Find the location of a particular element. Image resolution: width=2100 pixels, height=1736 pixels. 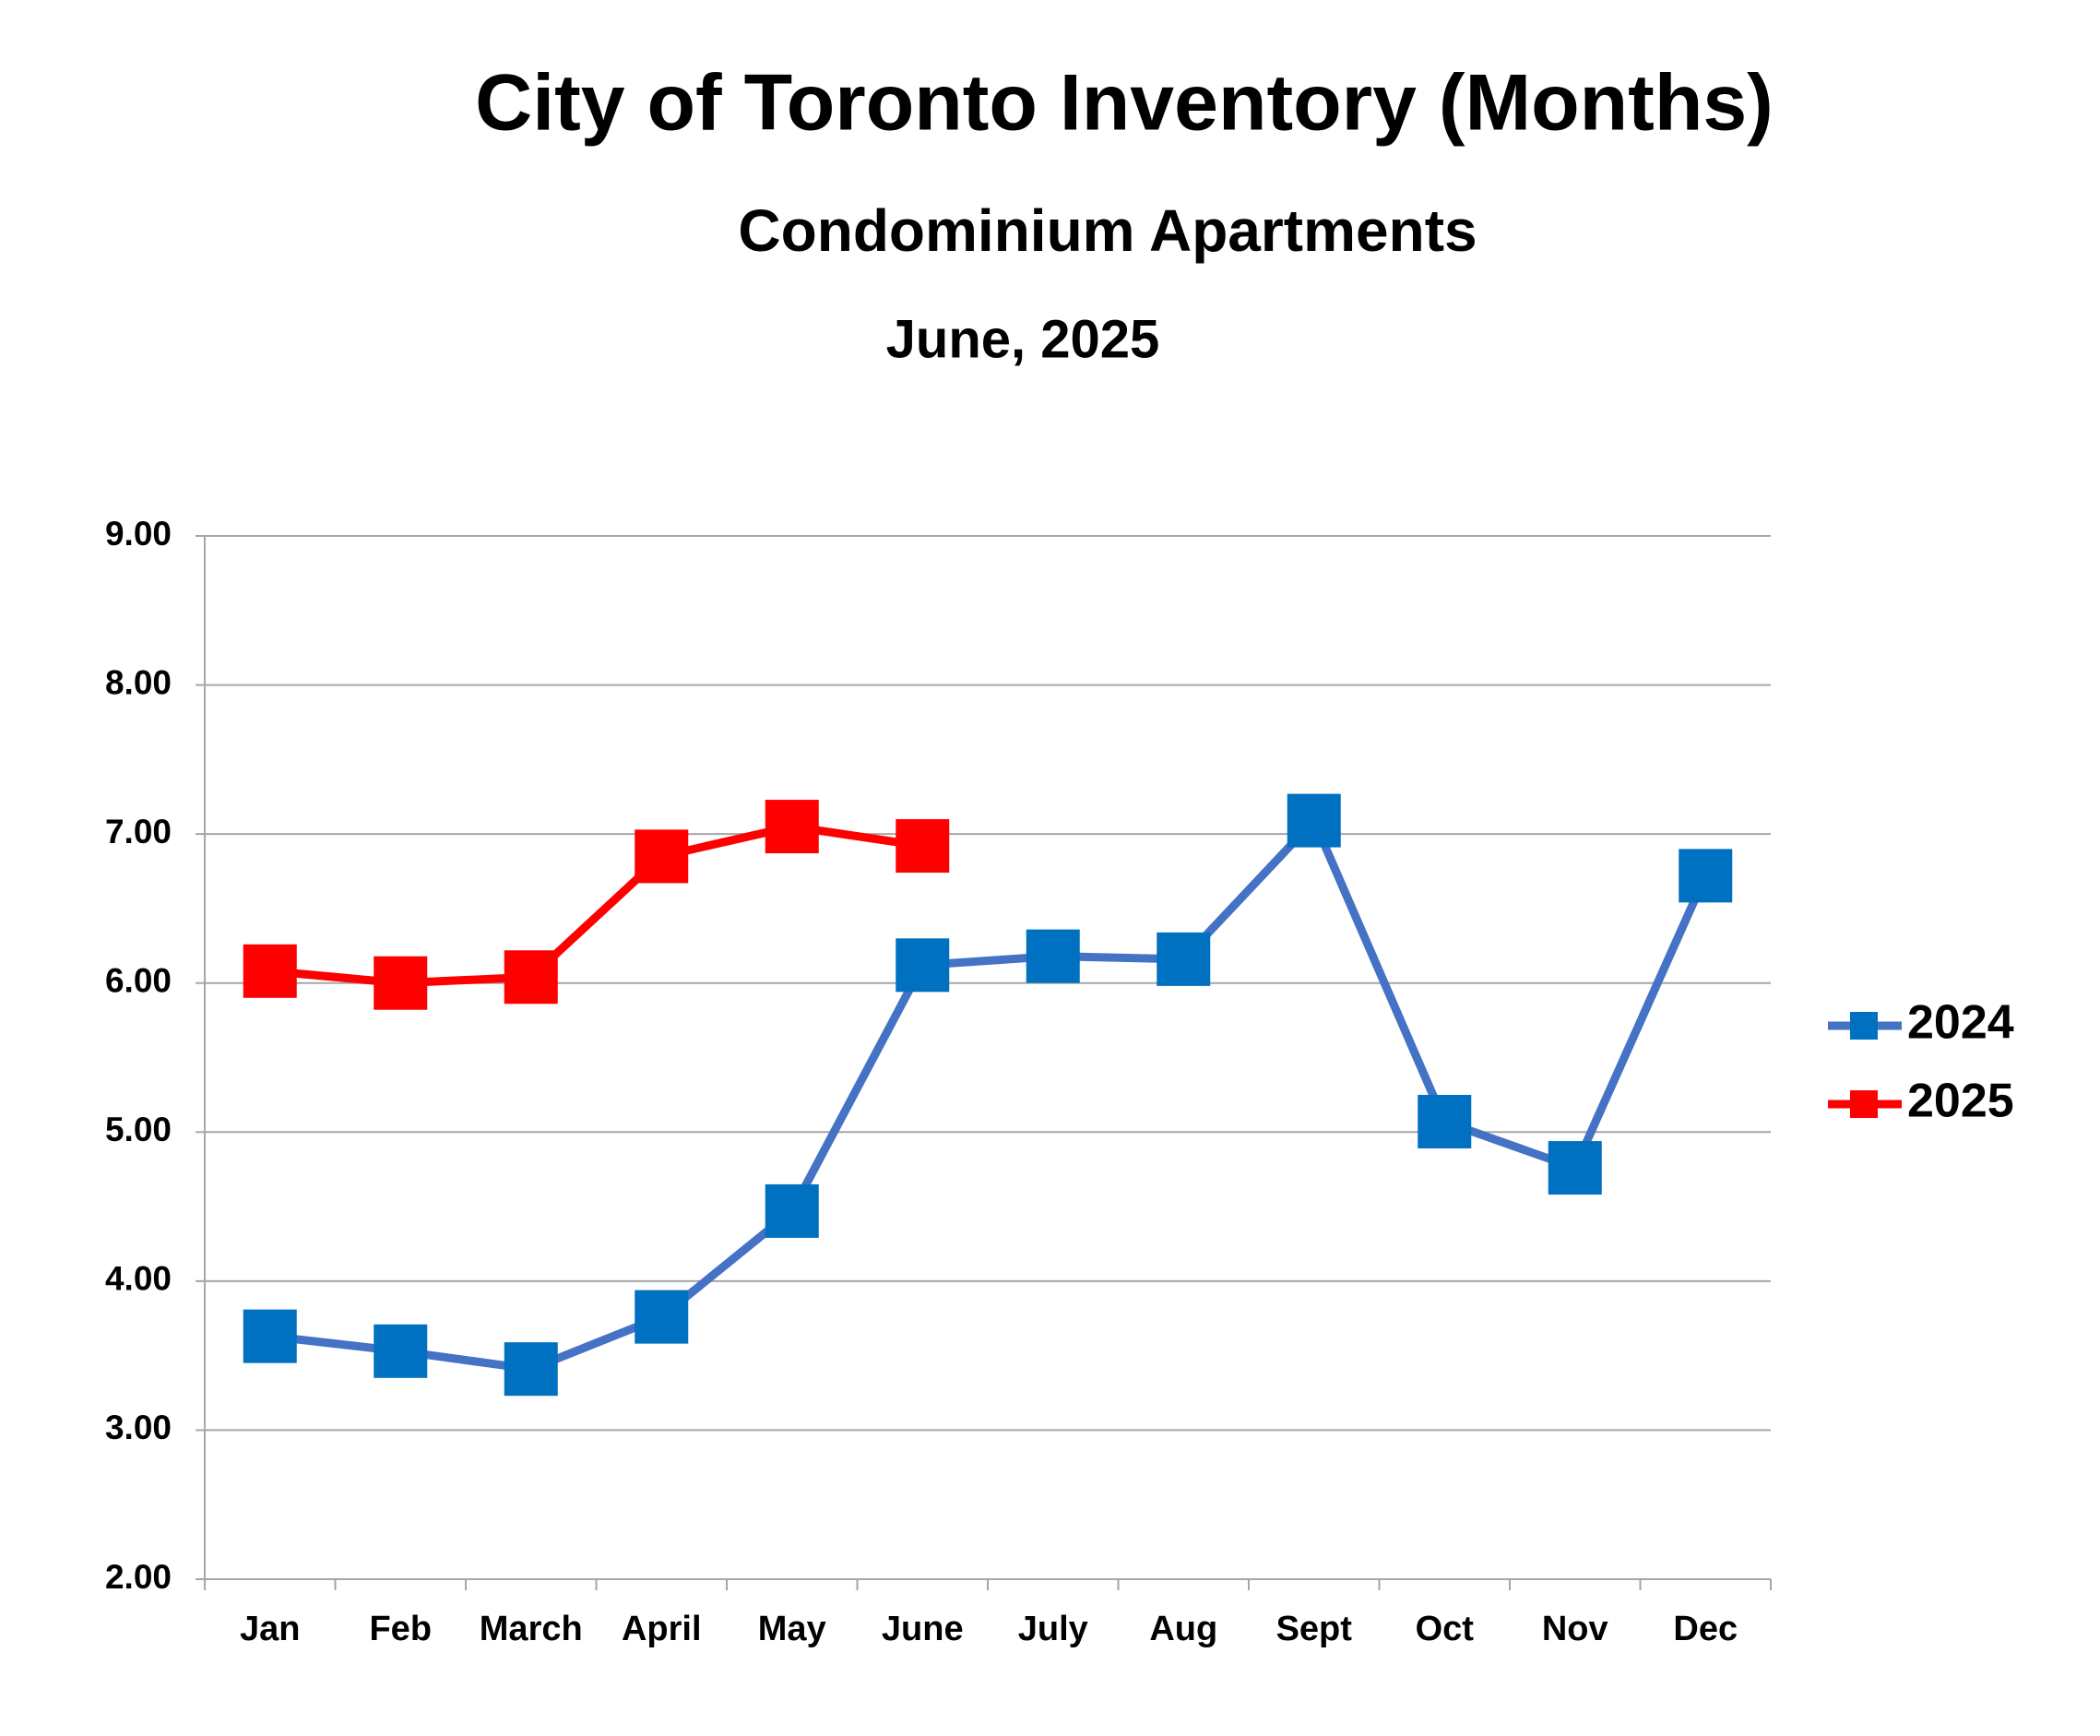

x-tick-label: Feb is located at coordinates (400, 1629).